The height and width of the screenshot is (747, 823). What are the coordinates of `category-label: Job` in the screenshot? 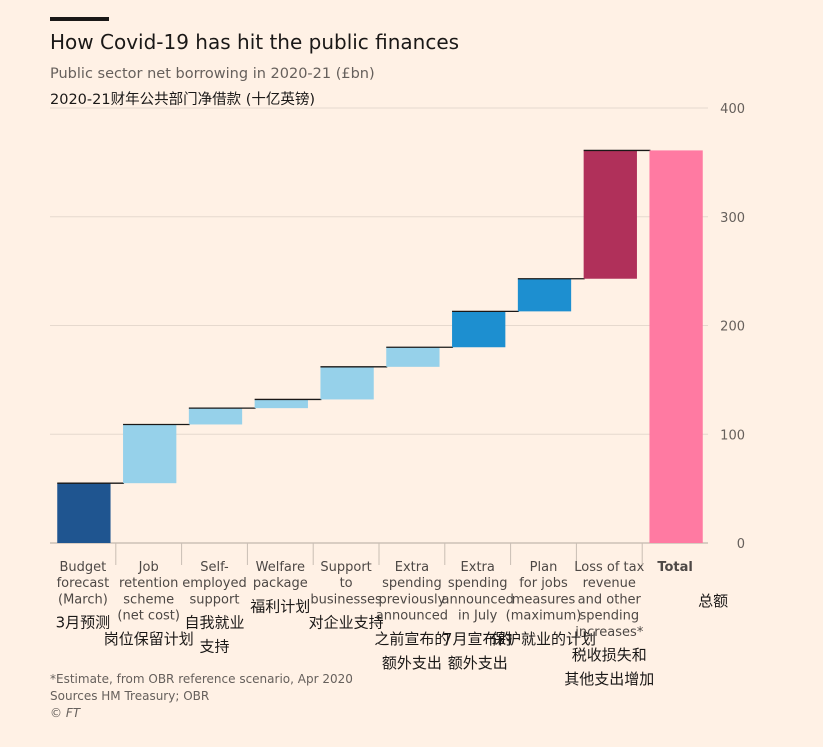 It's located at (148, 567).